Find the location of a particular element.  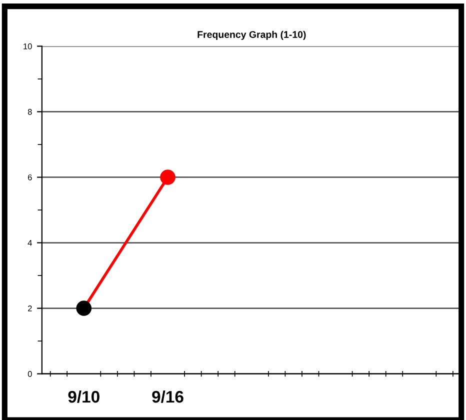

y-tick-label: 0 is located at coordinates (30, 374).